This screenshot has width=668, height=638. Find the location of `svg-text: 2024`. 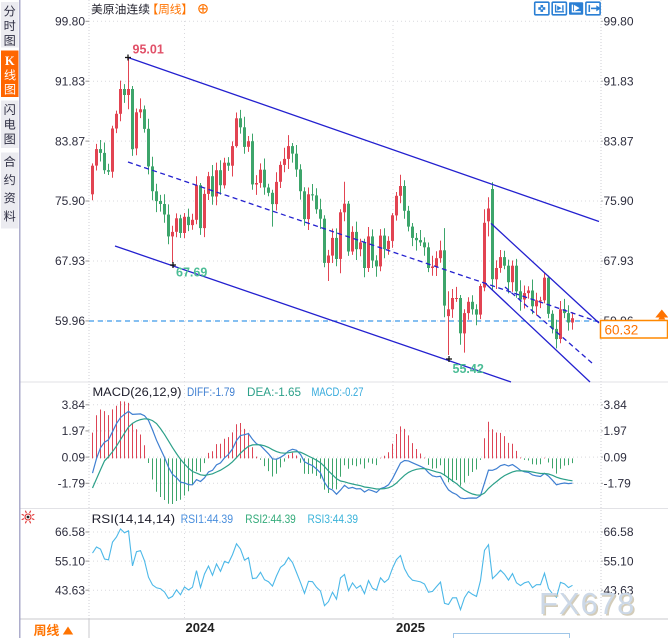

svg-text: 2024 is located at coordinates (201, 627).